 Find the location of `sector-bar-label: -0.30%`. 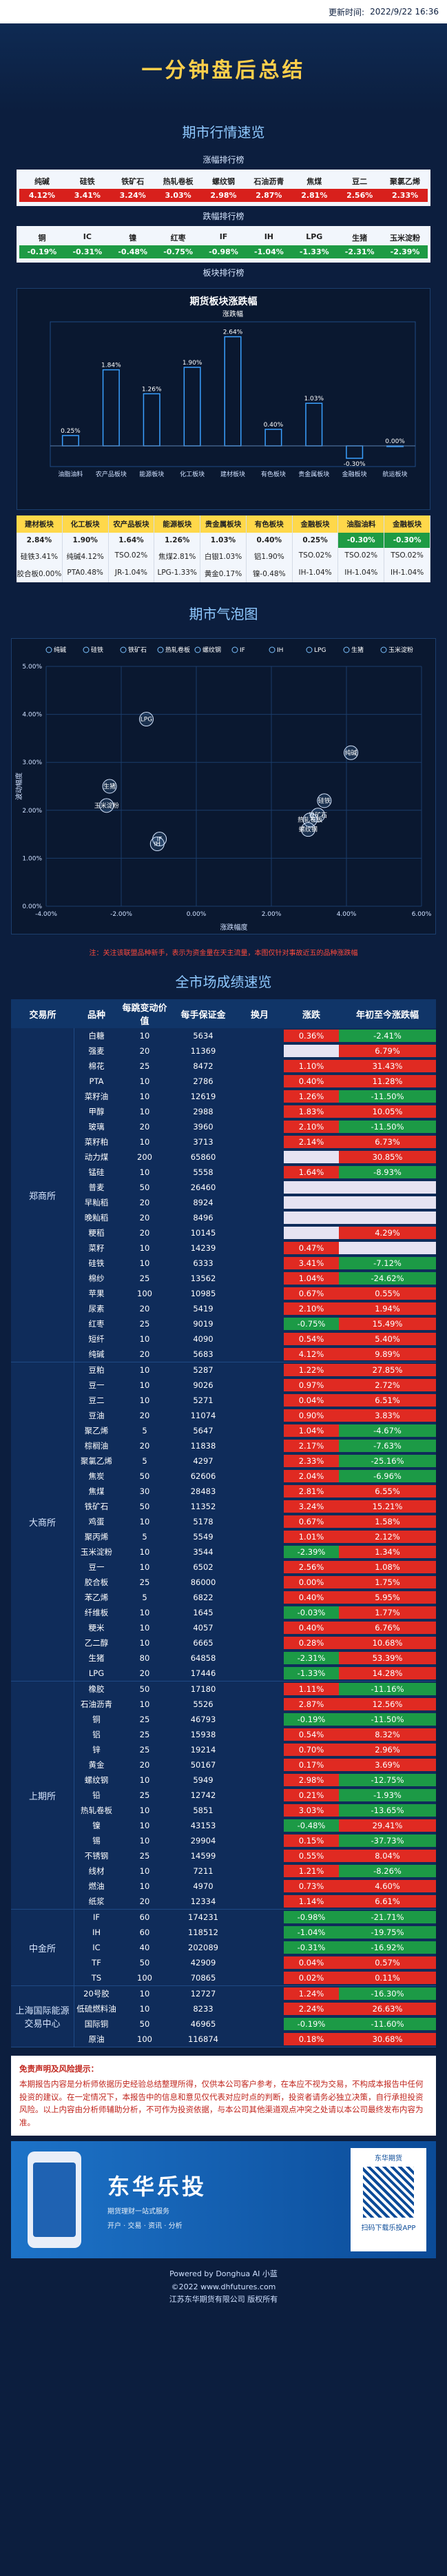

sector-bar-label: -0.30% is located at coordinates (355, 464).